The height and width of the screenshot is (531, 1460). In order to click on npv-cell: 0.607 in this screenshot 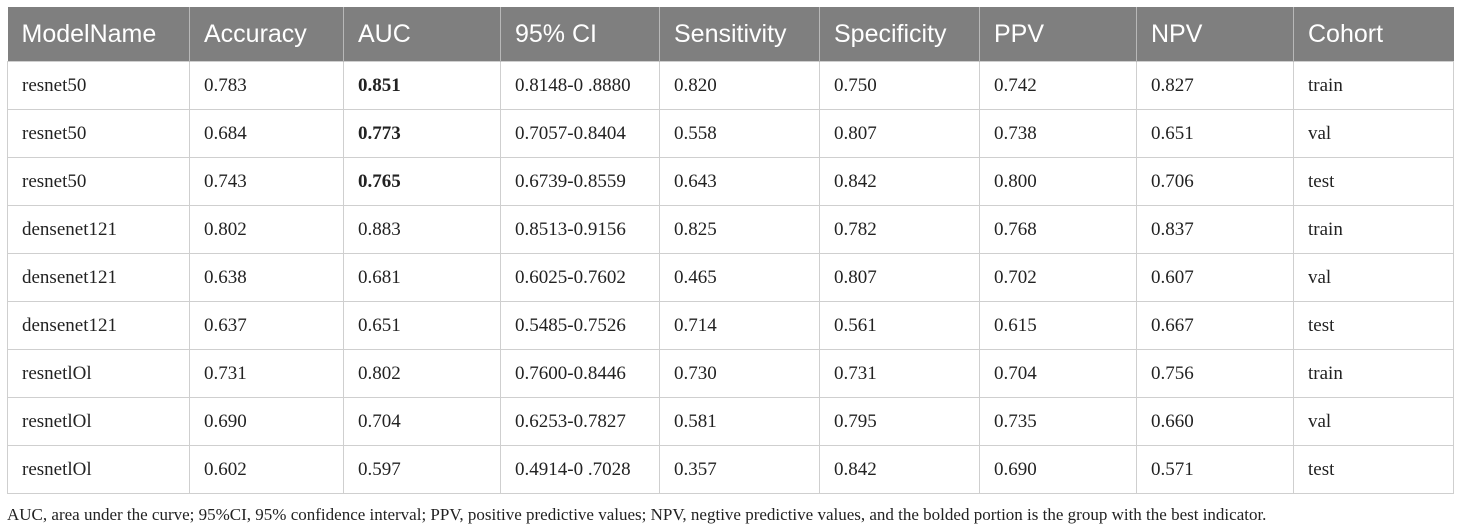, I will do `click(1215, 277)`.